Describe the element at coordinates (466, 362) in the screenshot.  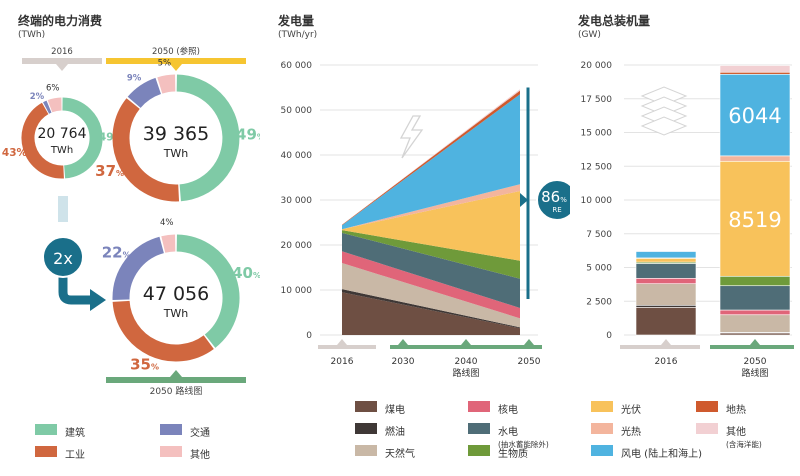
I see `area-x-tick-label: 2040` at that location.